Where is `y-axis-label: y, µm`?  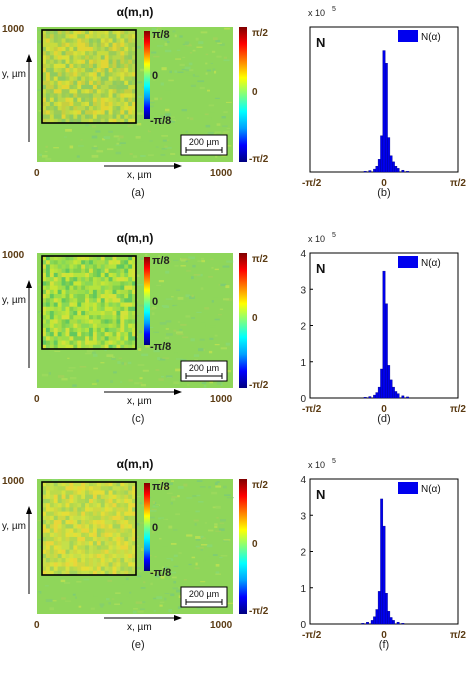
y-axis-label: y, µm is located at coordinates (14, 300).